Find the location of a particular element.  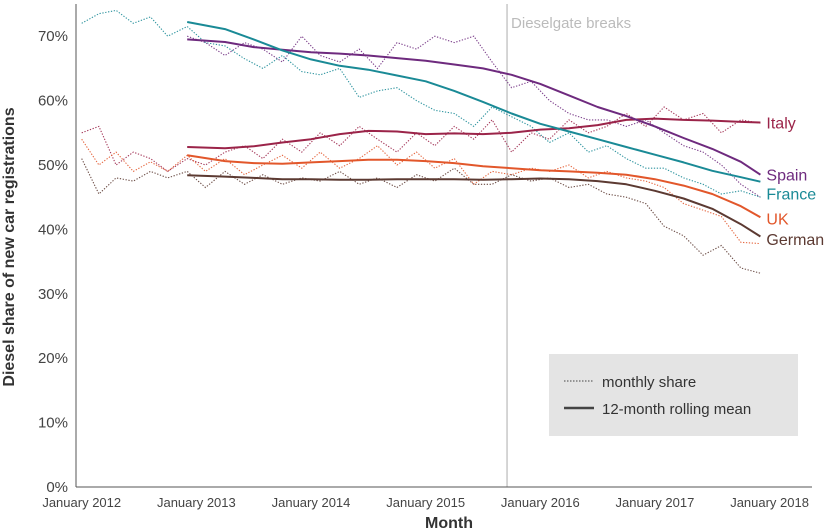

y-tick-label: 50% is located at coordinates (53, 165).